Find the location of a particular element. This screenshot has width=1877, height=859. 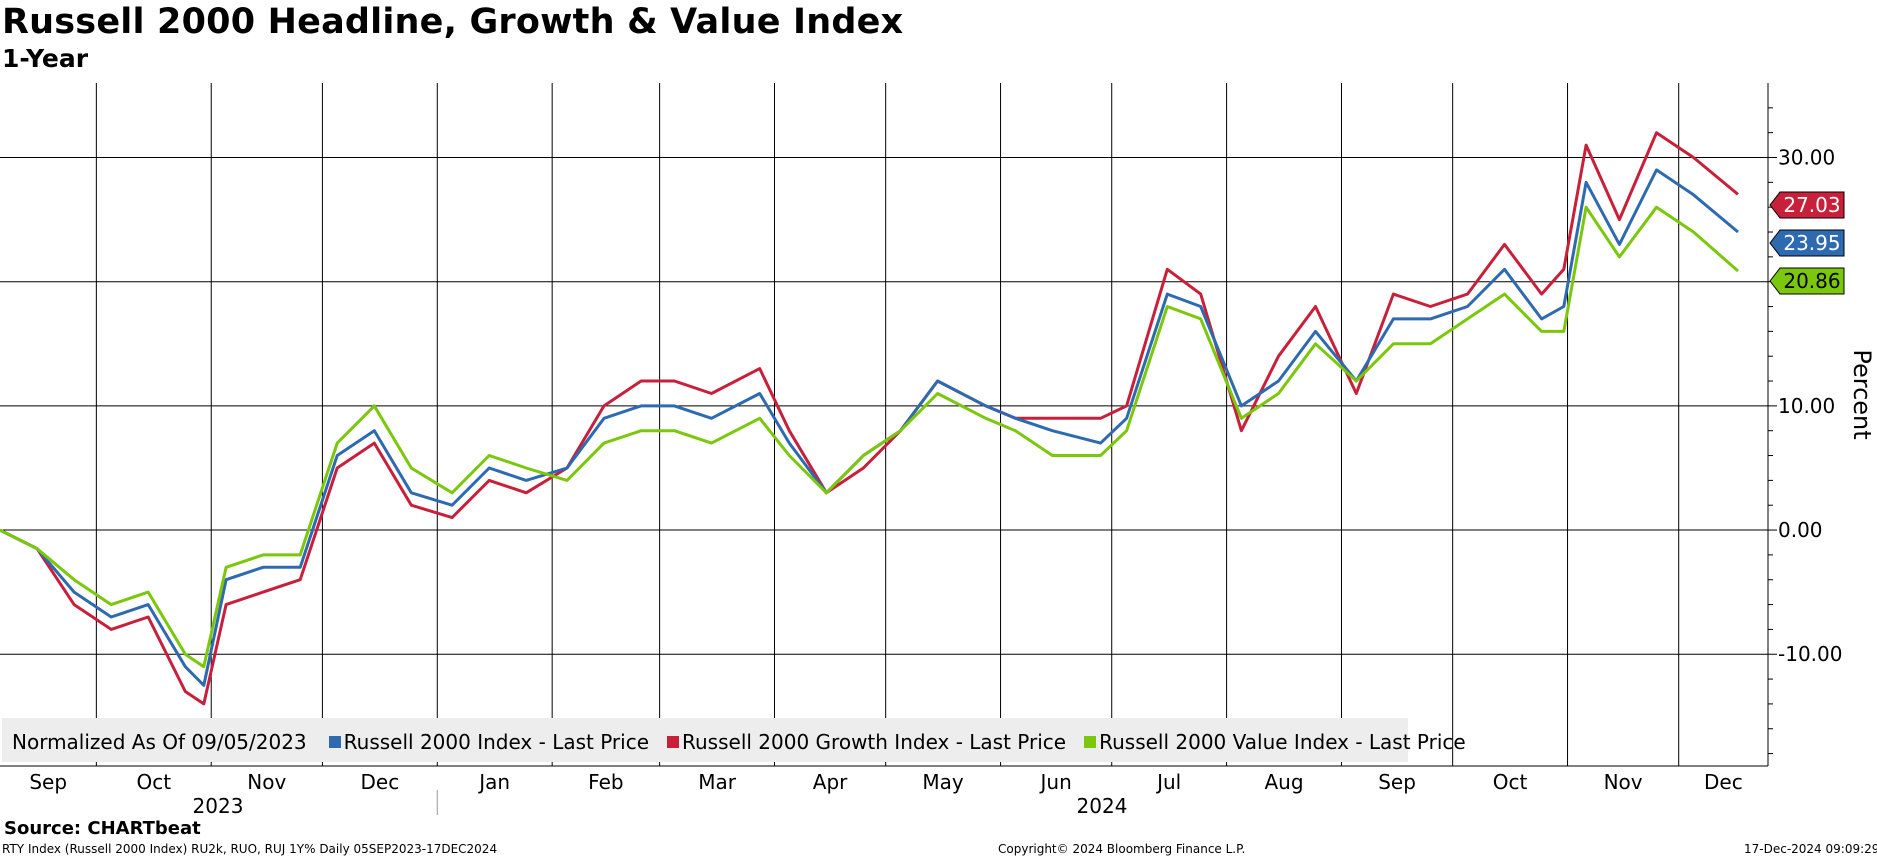

x-month-label: Jan is located at coordinates (493, 782).